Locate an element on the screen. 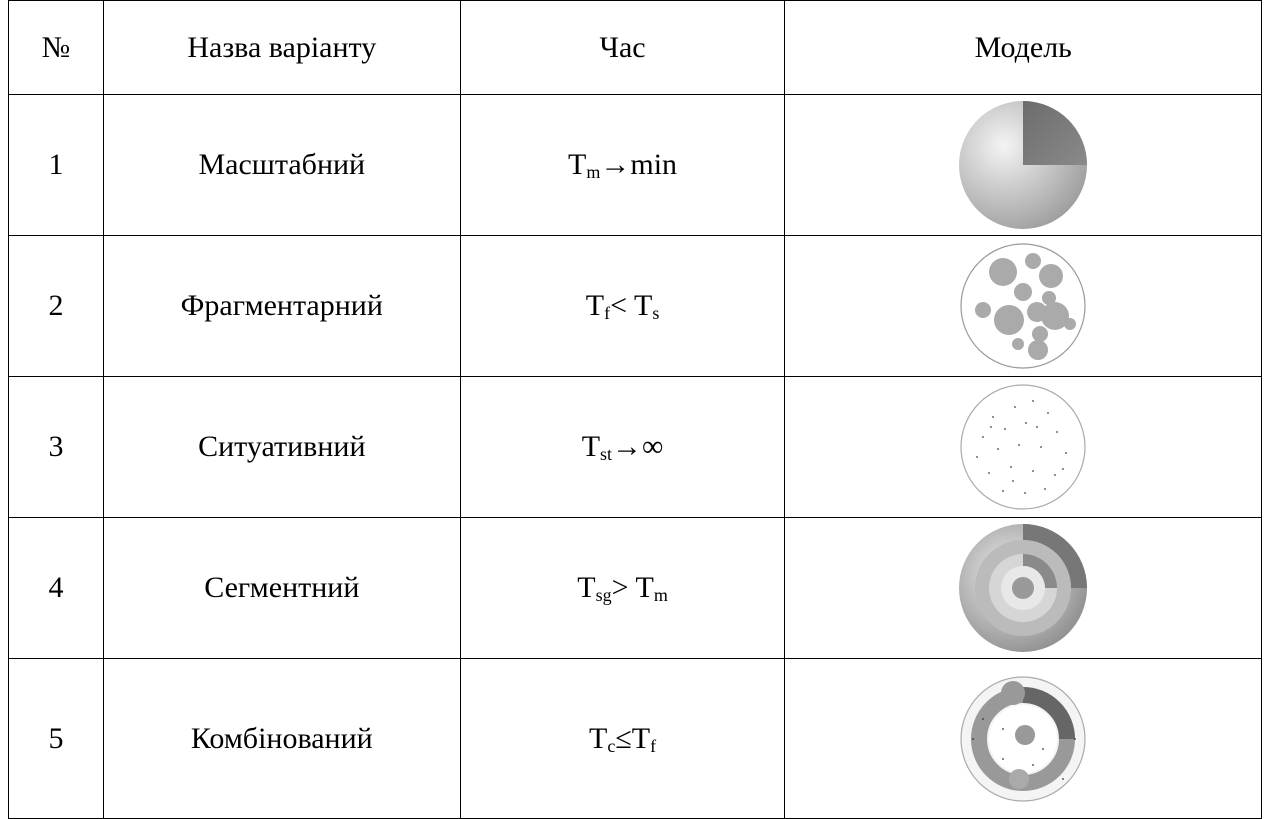 The height and width of the screenshot is (819, 1266). number-cell: 3 is located at coordinates (56, 447).